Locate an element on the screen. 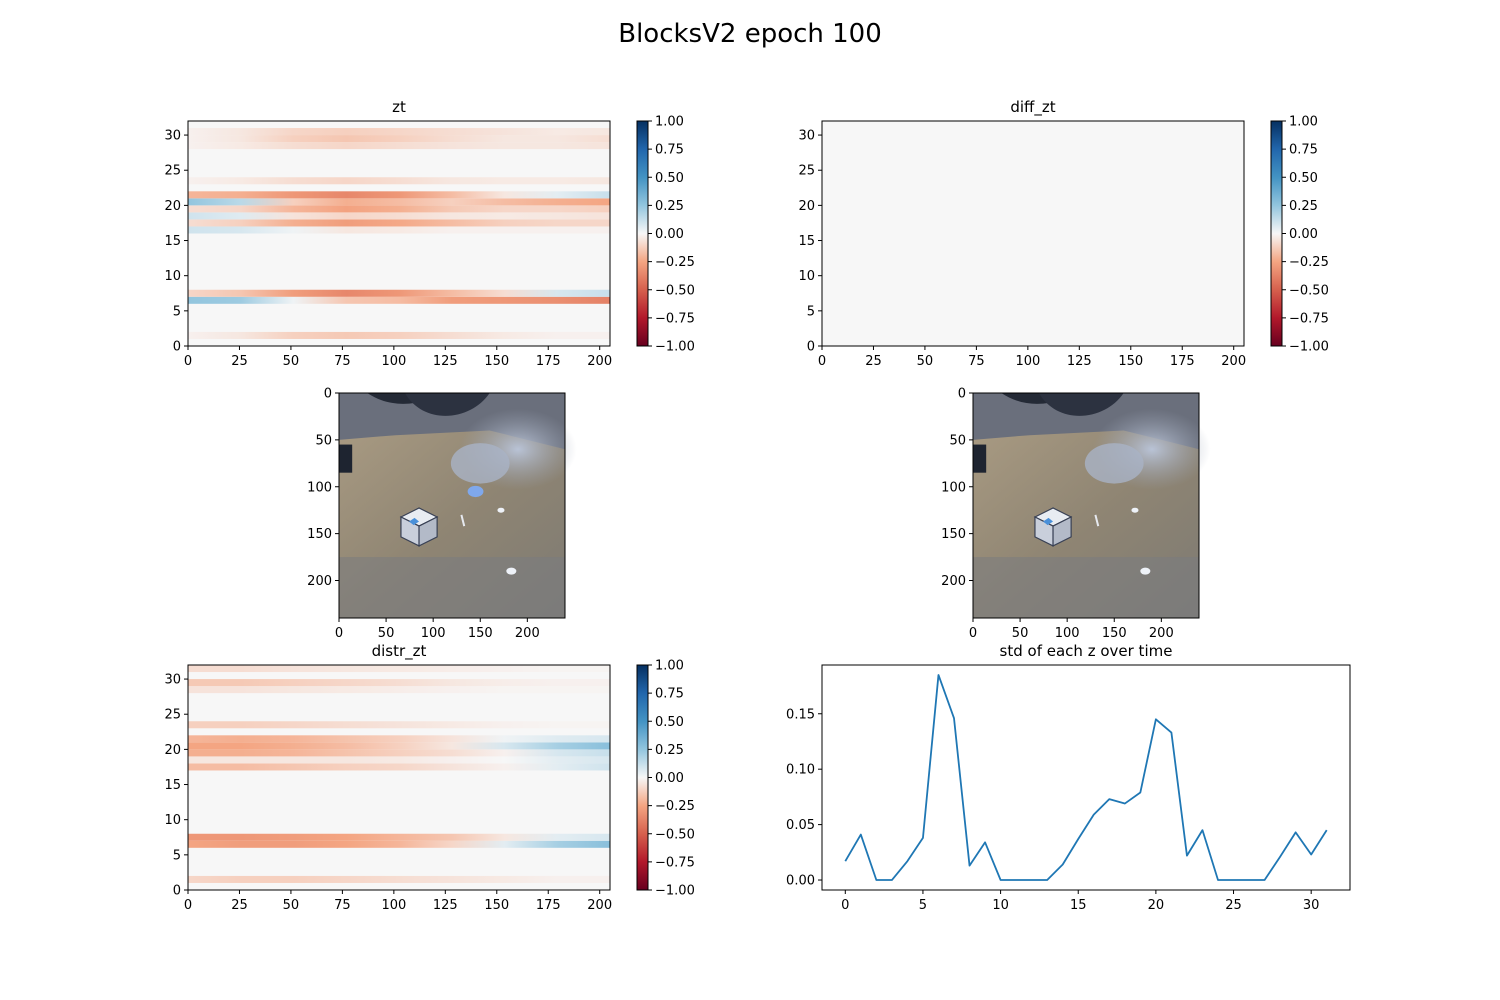 This screenshot has height=1000, width=1500. y-tick-label: 0.05 is located at coordinates (800, 825).